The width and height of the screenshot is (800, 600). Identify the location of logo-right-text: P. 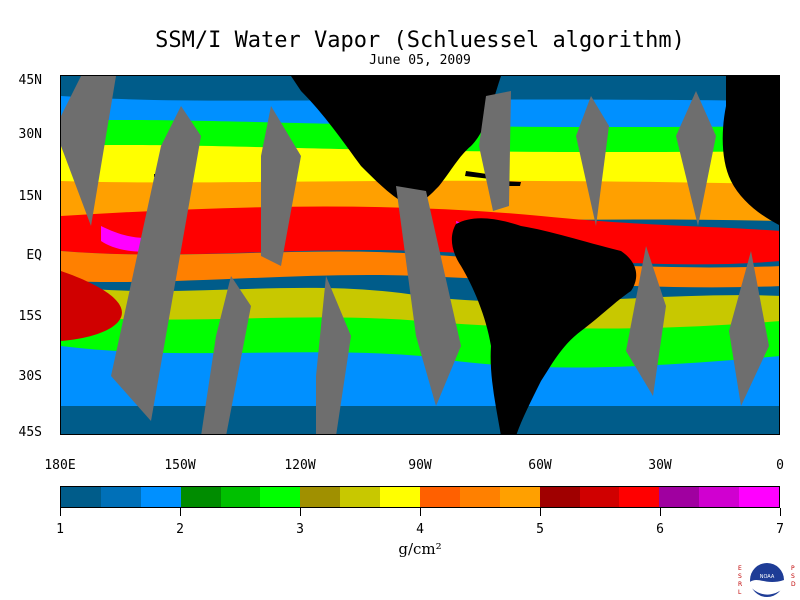
(793, 568).